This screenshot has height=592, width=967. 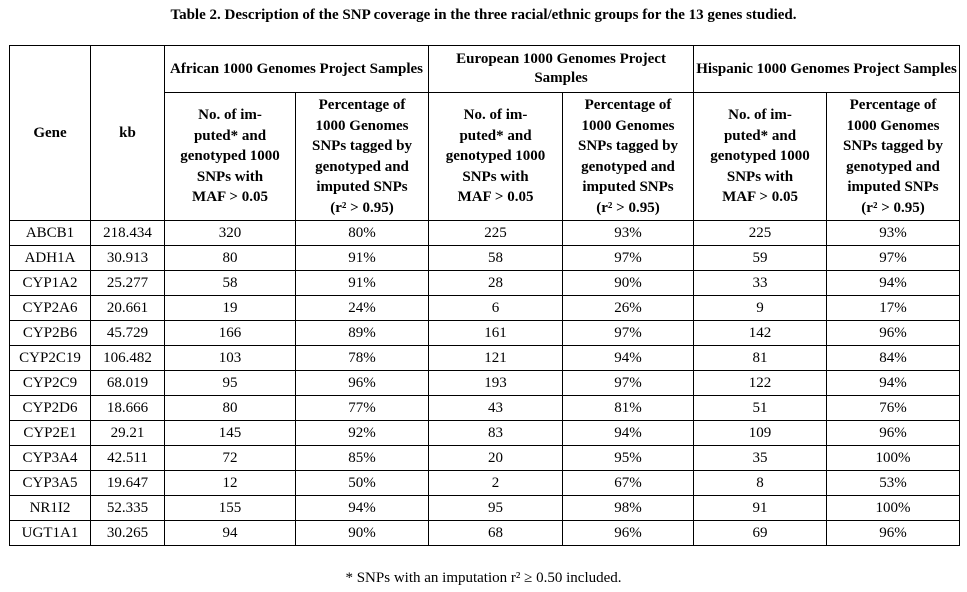 I want to click on table-row: CYP2A6 20.661 19 24% 6 26% 9 17%, so click(x=485, y=308).